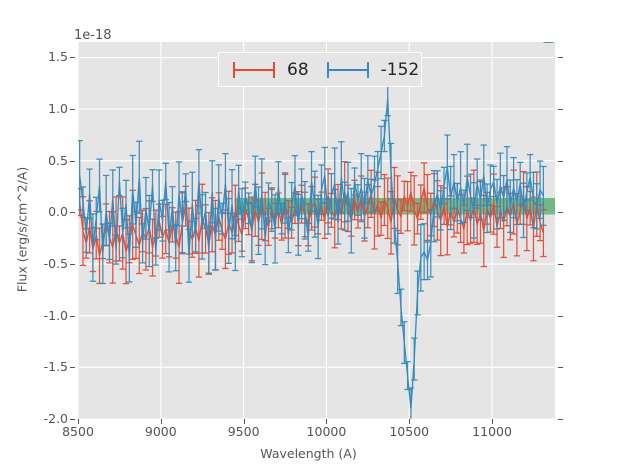  I want to click on y-axis-label: Flux (erg/s/cm^2/A), so click(22, 229).